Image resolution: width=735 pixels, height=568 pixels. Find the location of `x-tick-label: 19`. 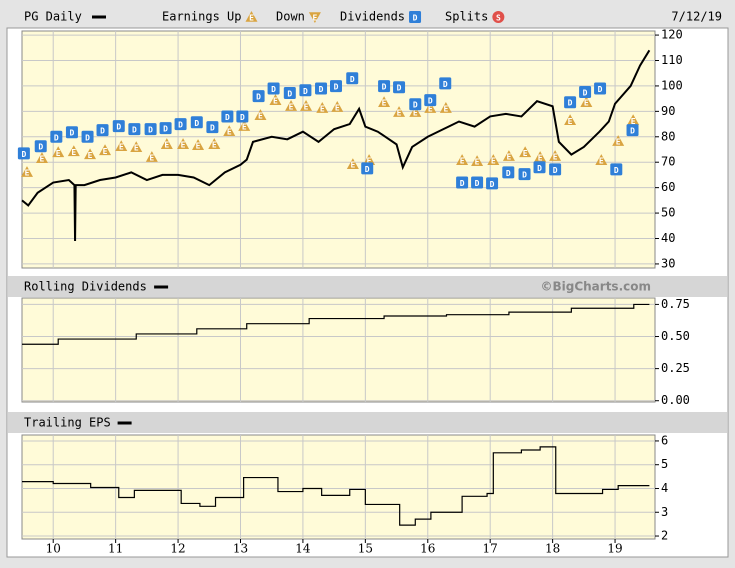

x-tick-label: 19 is located at coordinates (614, 549).